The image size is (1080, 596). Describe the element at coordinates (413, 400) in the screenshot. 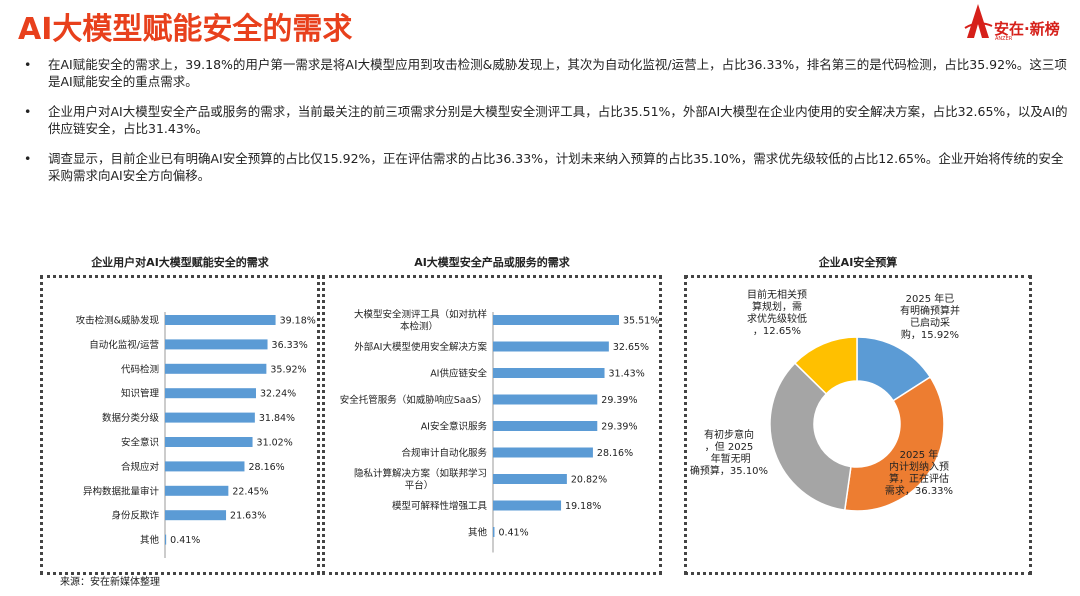

I see `category-label: 安全托管服务（如威胁响应SaaS）` at that location.